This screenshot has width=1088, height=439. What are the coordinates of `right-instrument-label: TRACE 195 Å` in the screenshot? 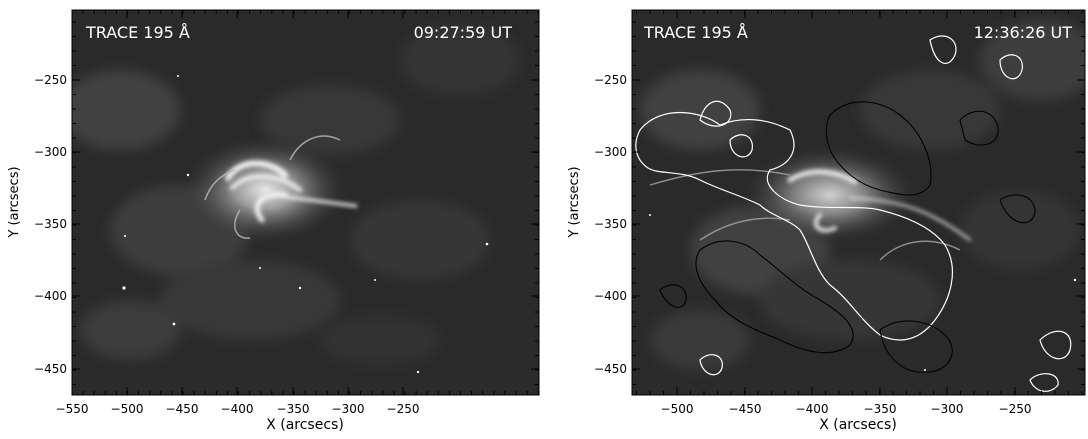 It's located at (695, 32).